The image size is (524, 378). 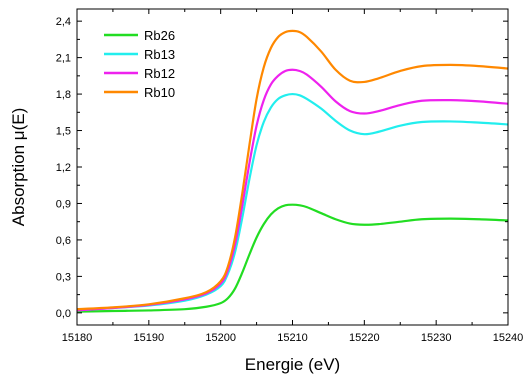 What do you see at coordinates (139, 35) in the screenshot?
I see `legend-entry-rb26: Rb26` at bounding box center [139, 35].